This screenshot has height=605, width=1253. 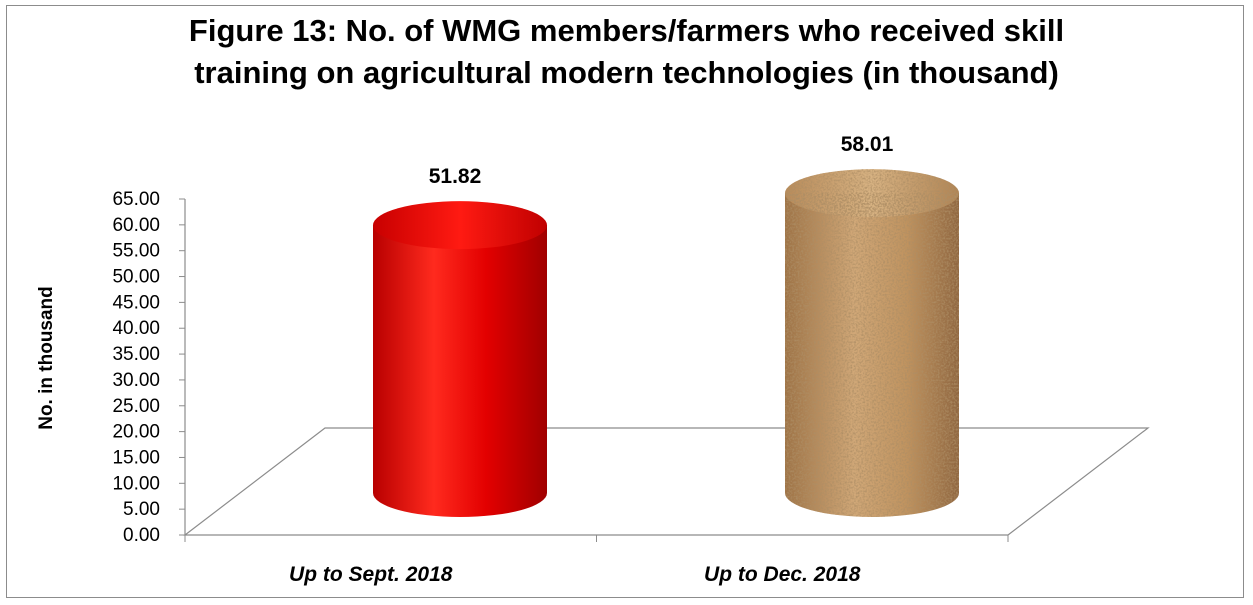 What do you see at coordinates (455, 176) in the screenshot?
I see `data-label: 51.82` at bounding box center [455, 176].